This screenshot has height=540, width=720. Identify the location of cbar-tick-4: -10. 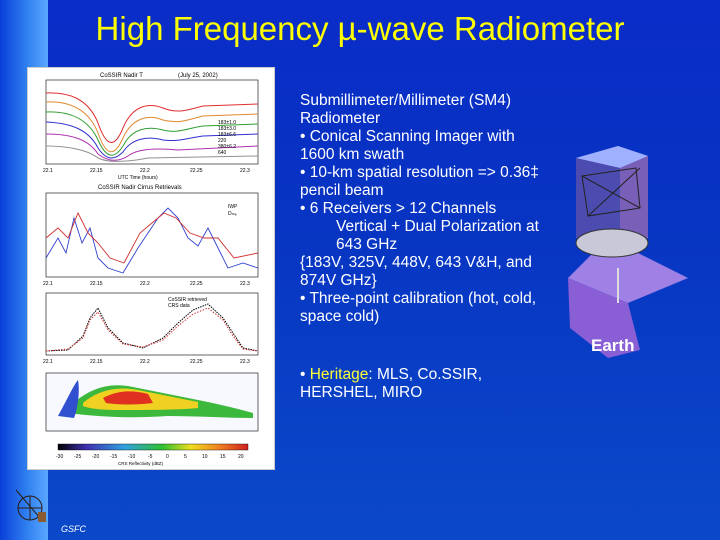
(131, 457).